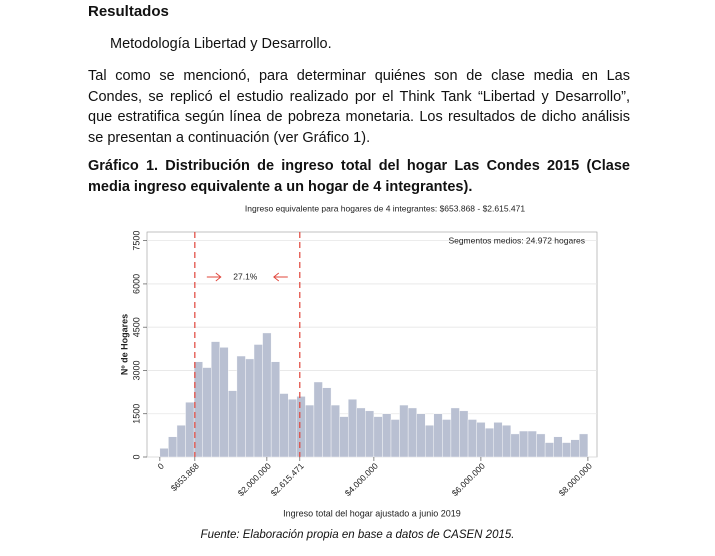 Image resolution: width=715 pixels, height=556 pixels. I want to click on heading: Resultados, so click(128, 11).